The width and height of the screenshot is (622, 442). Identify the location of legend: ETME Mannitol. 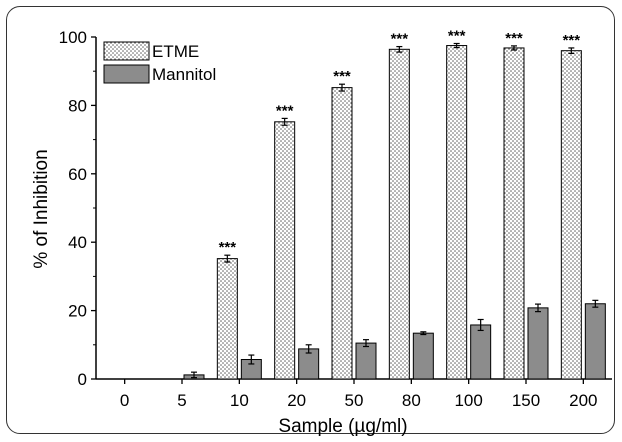
(159, 62).